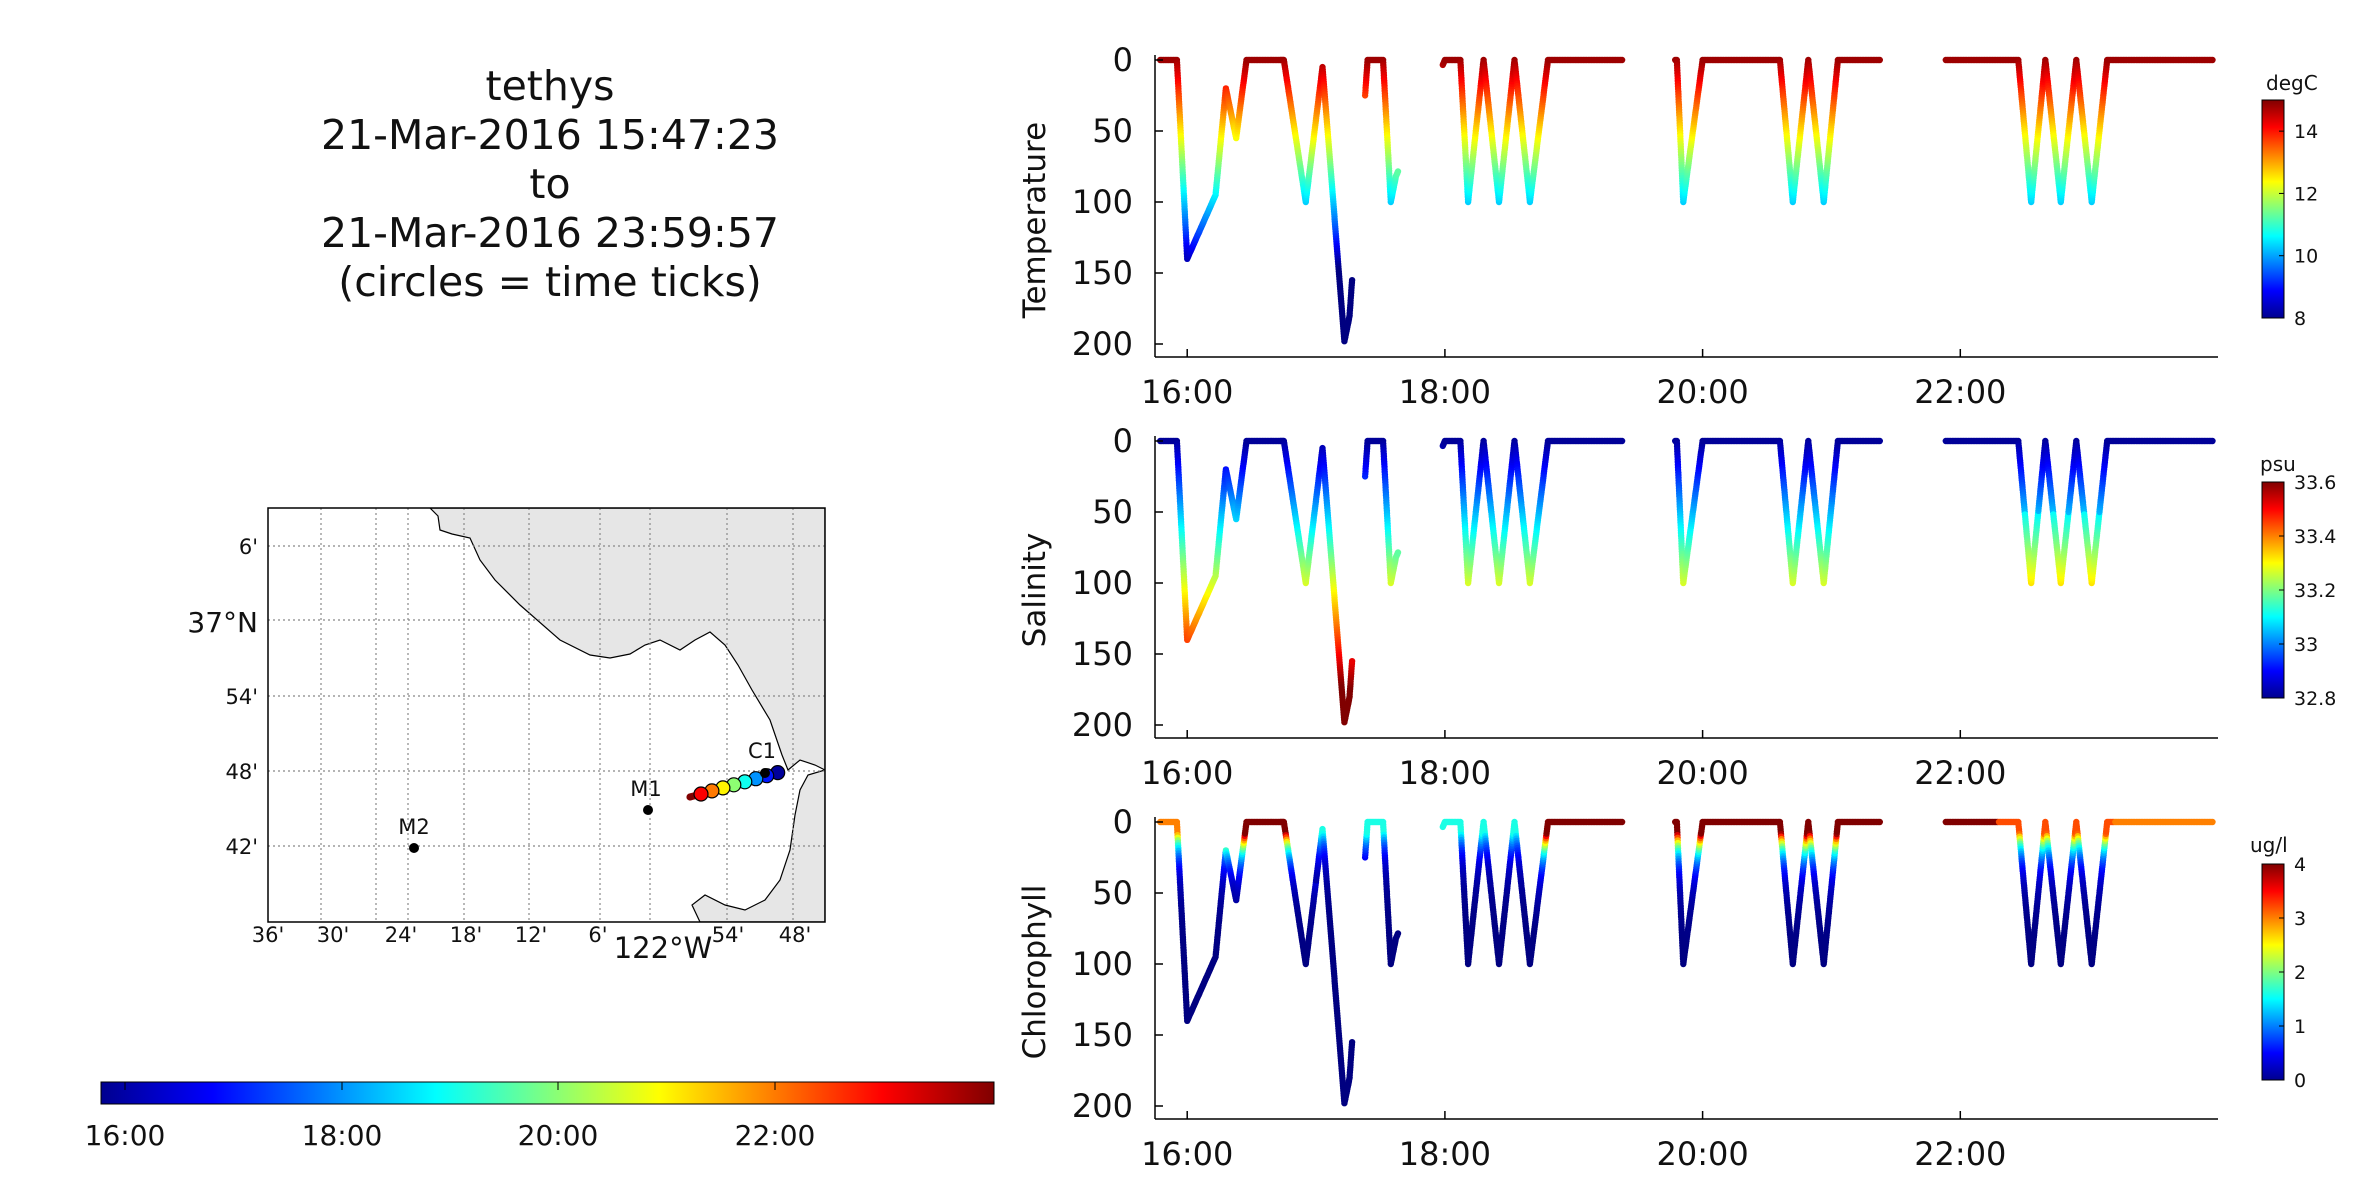  Describe the element at coordinates (222, 622) in the screenshot. I see `lat-label: 37°N` at that location.